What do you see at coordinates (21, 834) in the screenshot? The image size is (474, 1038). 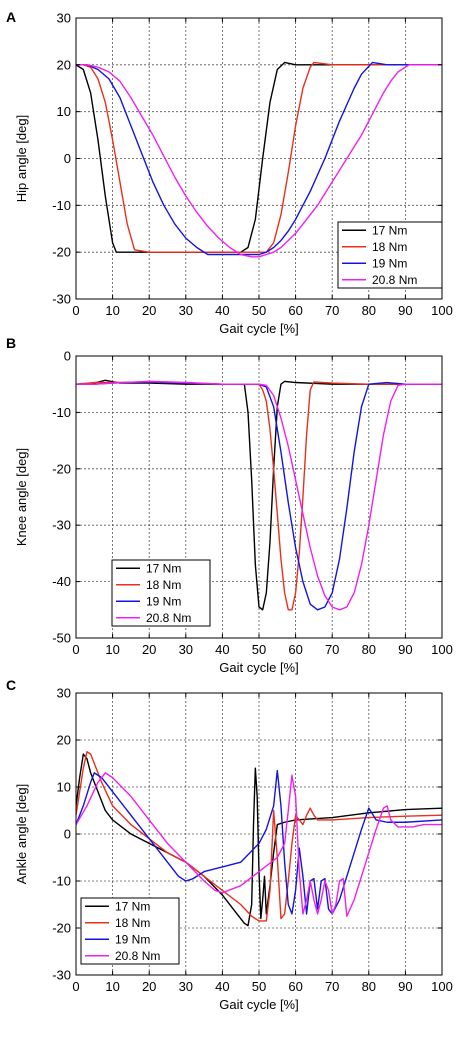 I see `y-axis-label: Ankle angle [deg]` at bounding box center [21, 834].